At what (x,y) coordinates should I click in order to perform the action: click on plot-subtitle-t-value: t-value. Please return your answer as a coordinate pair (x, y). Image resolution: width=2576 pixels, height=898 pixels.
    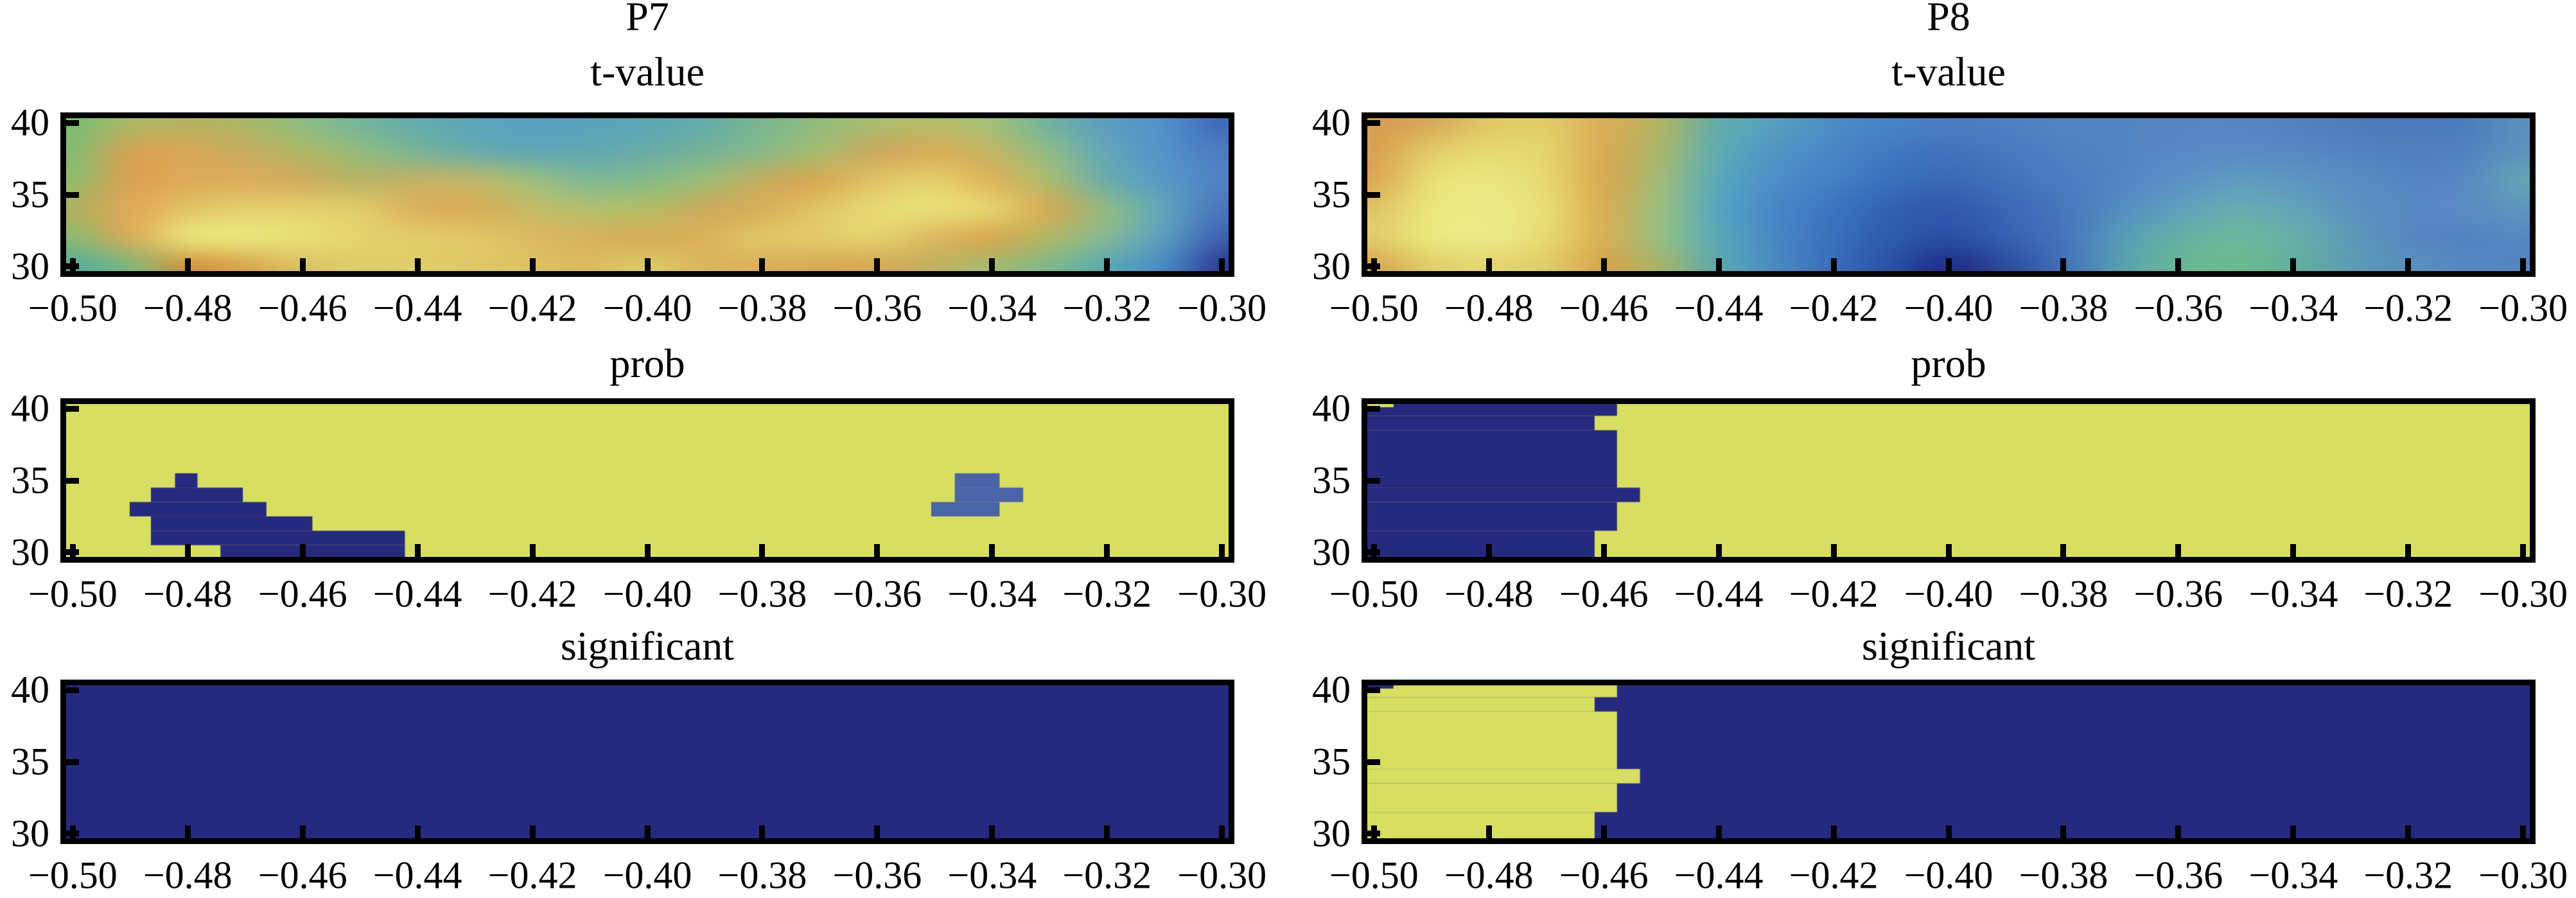
    Looking at the image, I should click on (647, 71).